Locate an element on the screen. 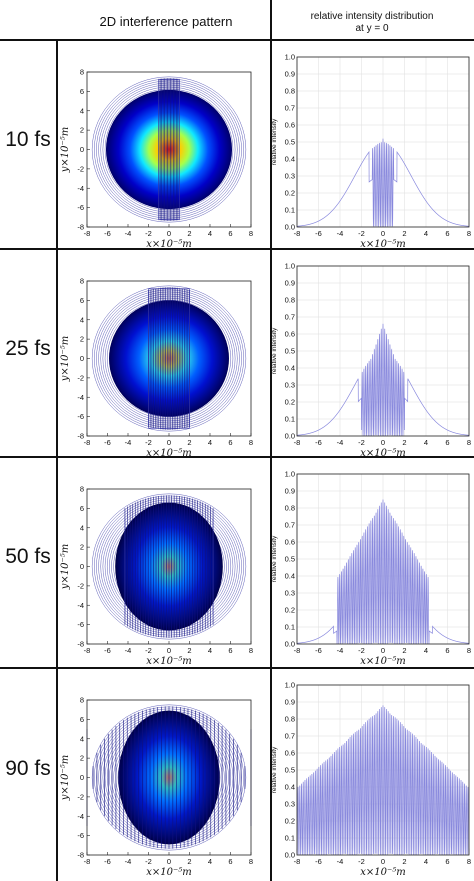 The width and height of the screenshot is (474, 881). row-label-25fs: 25 fs is located at coordinates (28, 348).